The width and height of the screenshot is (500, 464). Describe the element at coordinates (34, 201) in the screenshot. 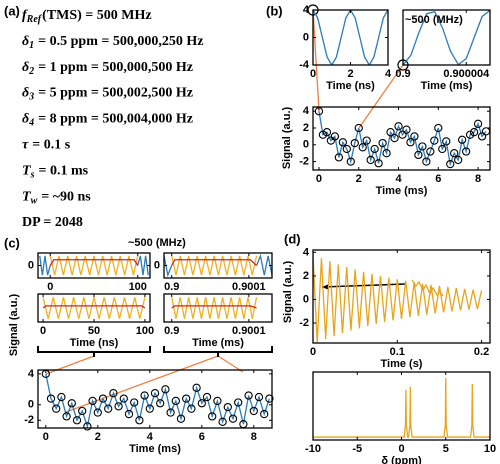

I see `parameter-subscript: w` at that location.